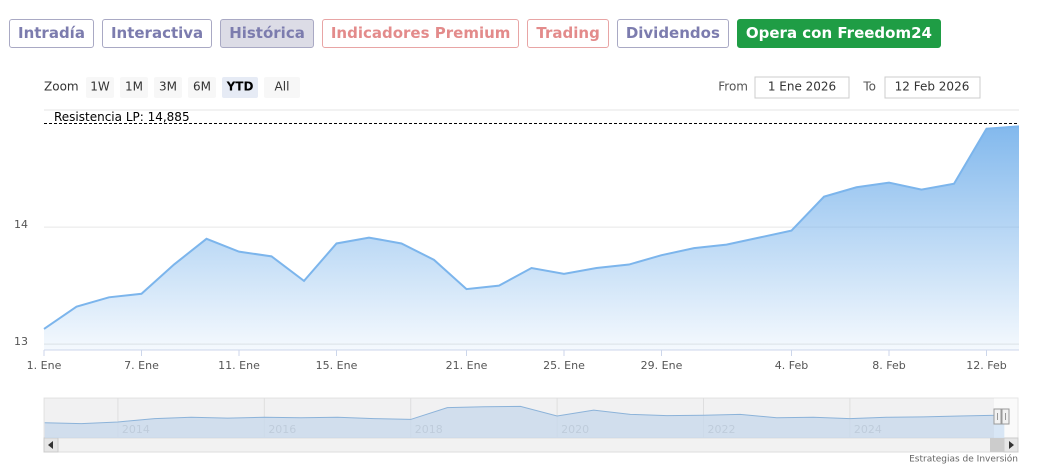 This screenshot has height=474, width=1037. Describe the element at coordinates (733, 87) in the screenshot. I see `from-label: From` at that location.